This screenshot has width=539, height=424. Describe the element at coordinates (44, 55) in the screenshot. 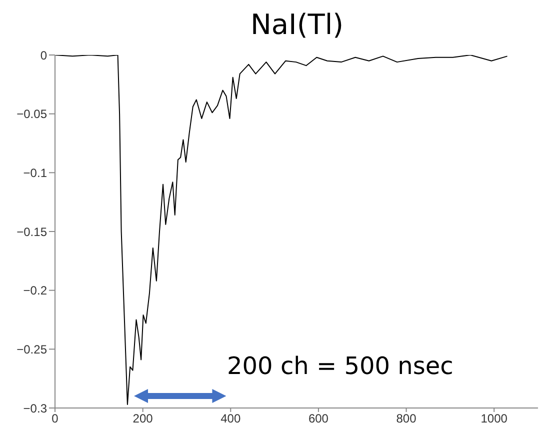

I see `y-tick-label: 0` at that location.